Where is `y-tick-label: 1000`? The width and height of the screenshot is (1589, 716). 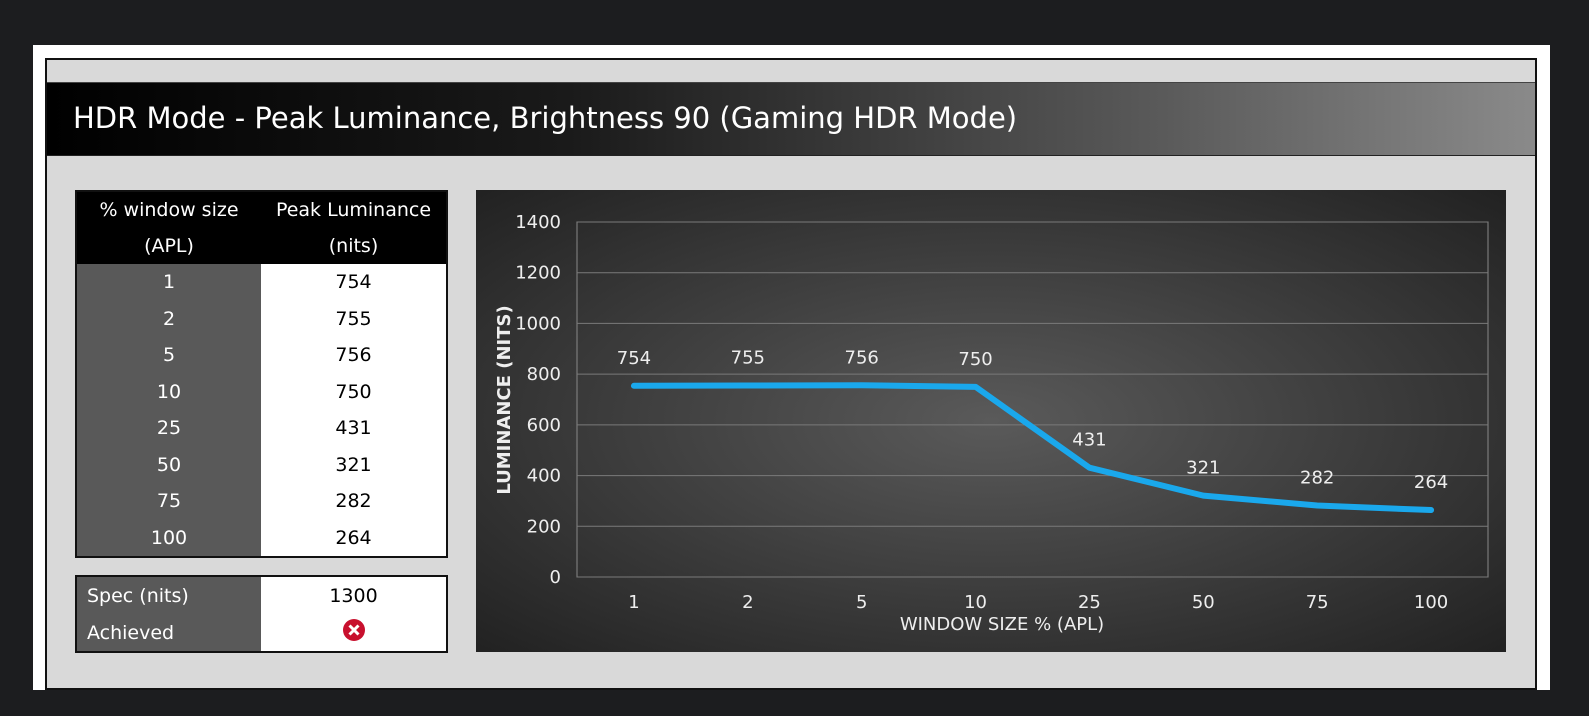 y-tick-label: 1000 is located at coordinates (538, 323).